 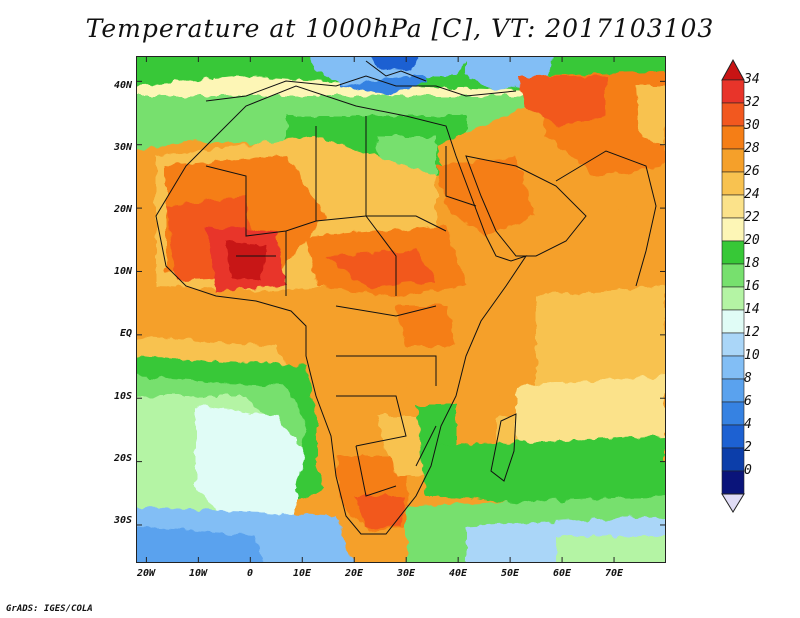 What do you see at coordinates (752, 148) in the screenshot?
I see `colorbar-label: 28` at bounding box center [752, 148].